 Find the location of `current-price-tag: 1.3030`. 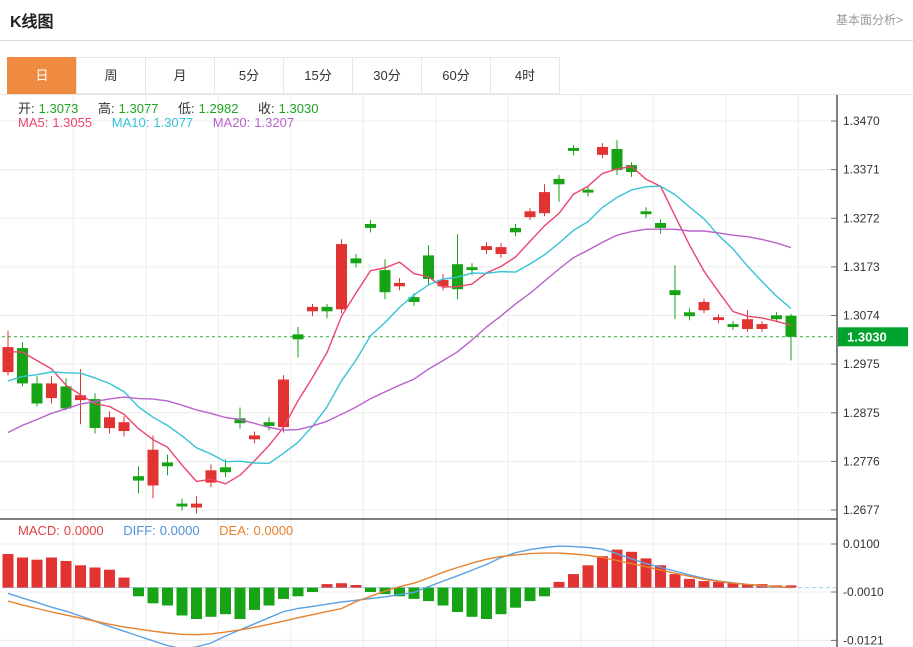

current-price-tag: 1.3030 is located at coordinates (873, 337).